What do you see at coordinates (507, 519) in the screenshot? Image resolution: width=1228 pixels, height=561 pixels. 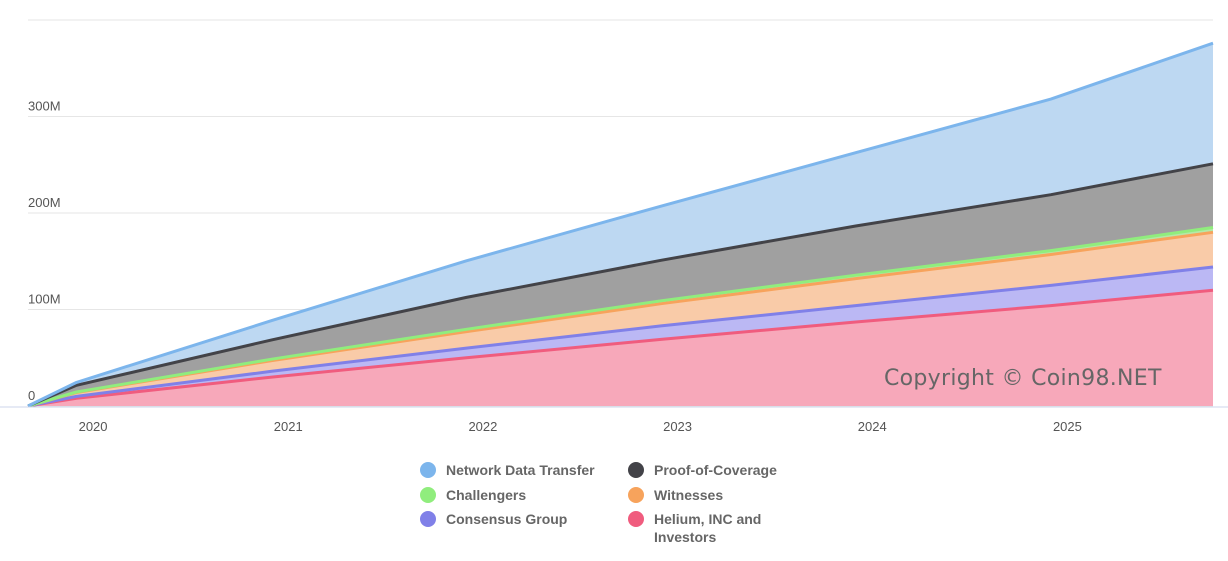 I see `legend-label: Consensus Group` at bounding box center [507, 519].